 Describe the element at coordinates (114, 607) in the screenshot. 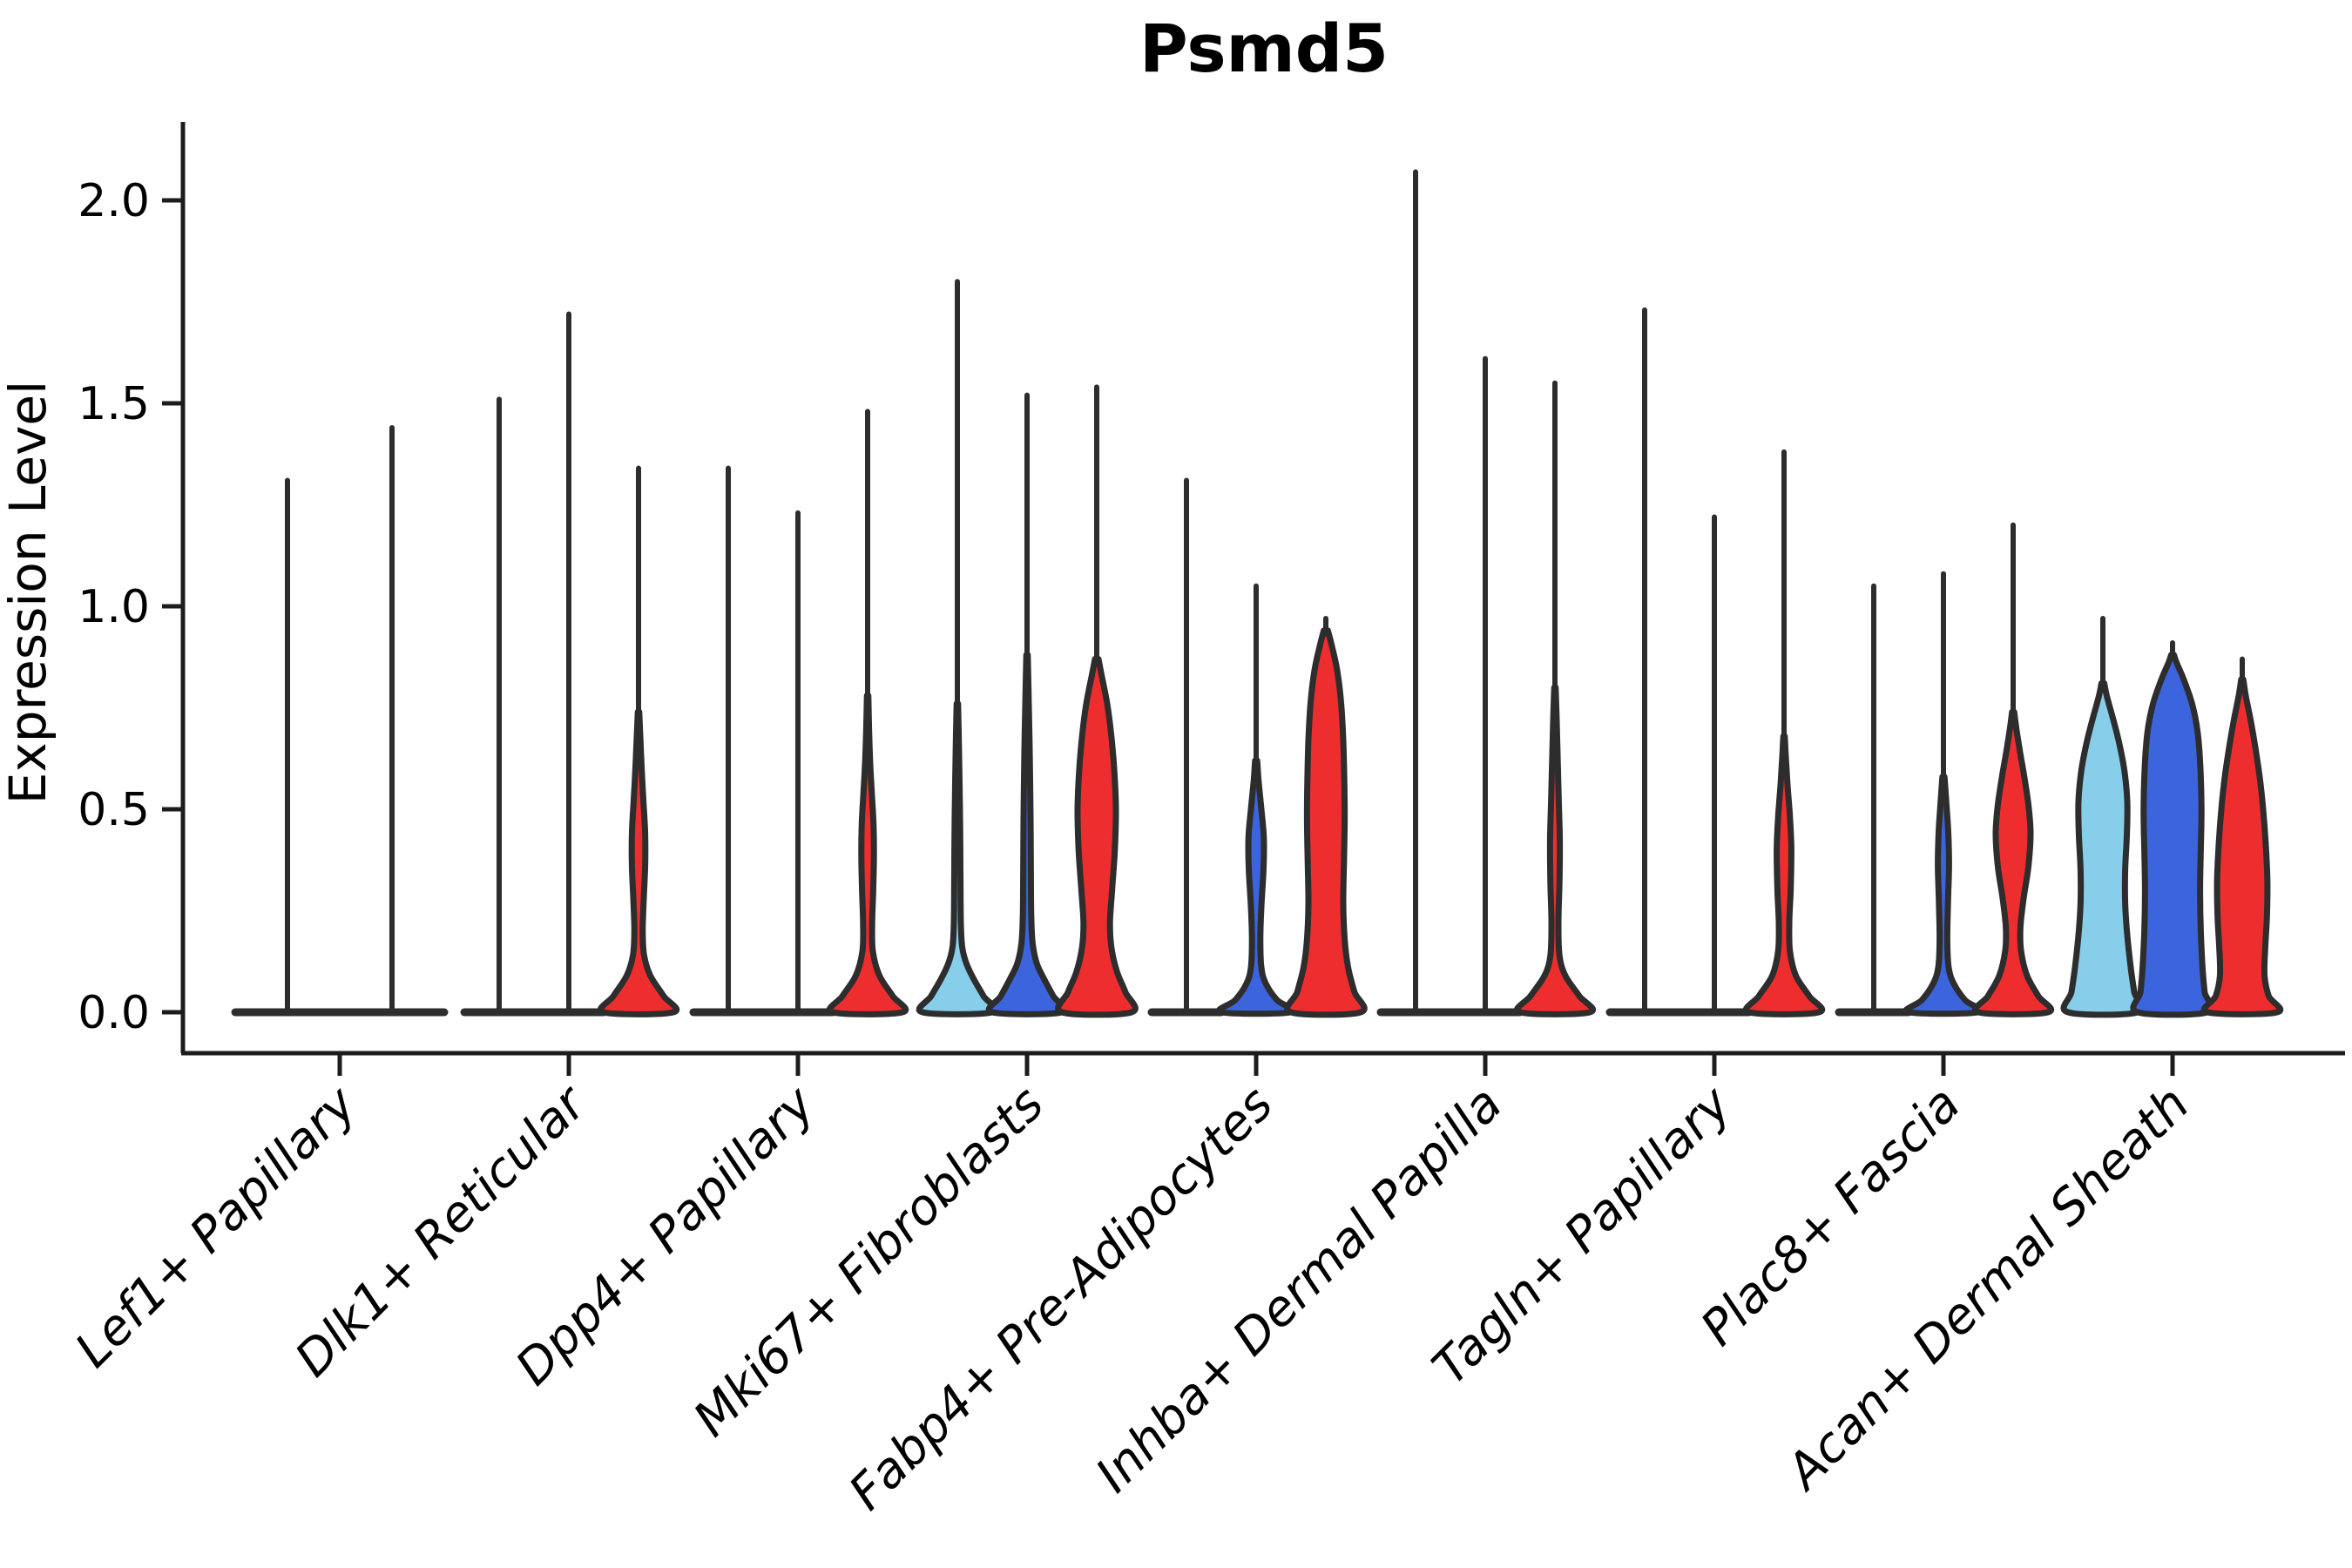

I see `y-tick-label: 1.0` at that location.